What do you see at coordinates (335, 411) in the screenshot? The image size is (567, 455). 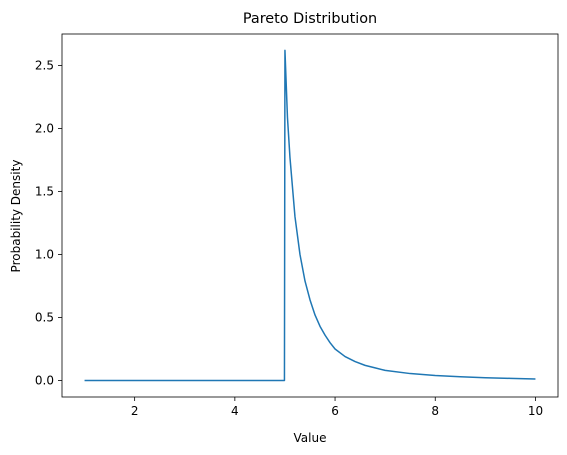 I see `x-tick-label: 6` at bounding box center [335, 411].